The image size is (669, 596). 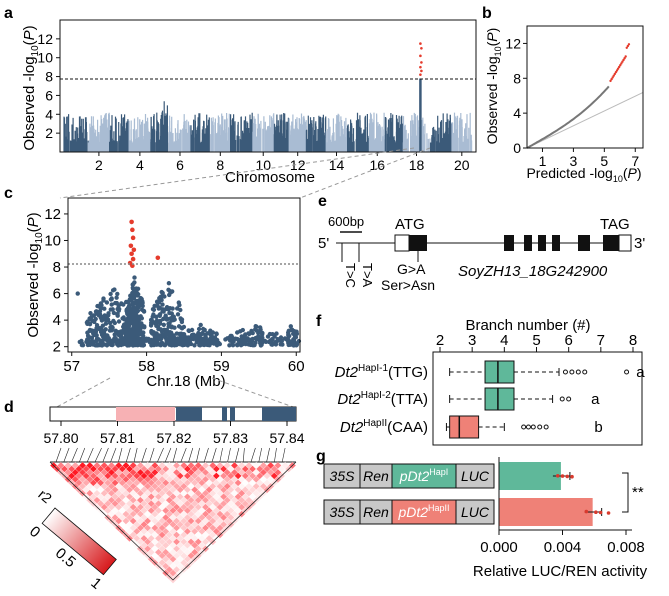 What do you see at coordinates (601, 340) in the screenshot?
I see `branch-x-tick-label: 7` at bounding box center [601, 340].